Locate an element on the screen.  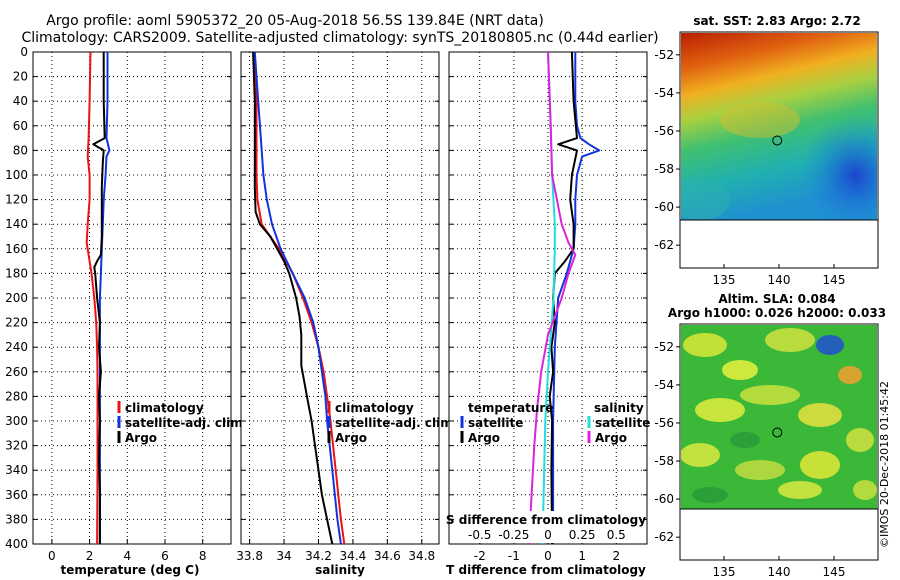
sla-anomaly-blobs is located at coordinates (779, 415).